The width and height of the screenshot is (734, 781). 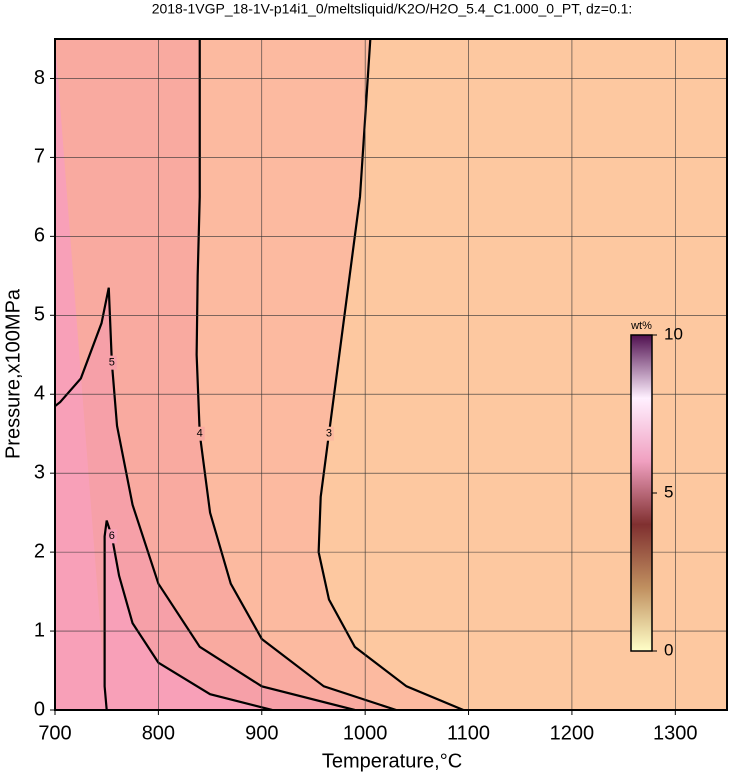 What do you see at coordinates (39, 551) in the screenshot?
I see `y-tick-label: 2` at bounding box center [39, 551].